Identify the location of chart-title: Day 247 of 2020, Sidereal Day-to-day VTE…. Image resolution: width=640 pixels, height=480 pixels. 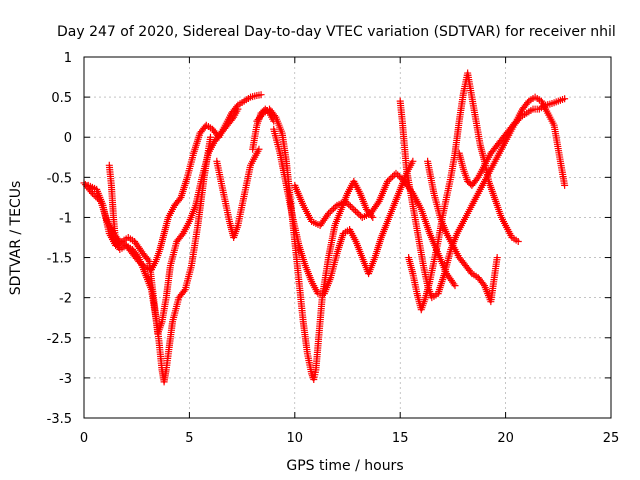
(336, 32).